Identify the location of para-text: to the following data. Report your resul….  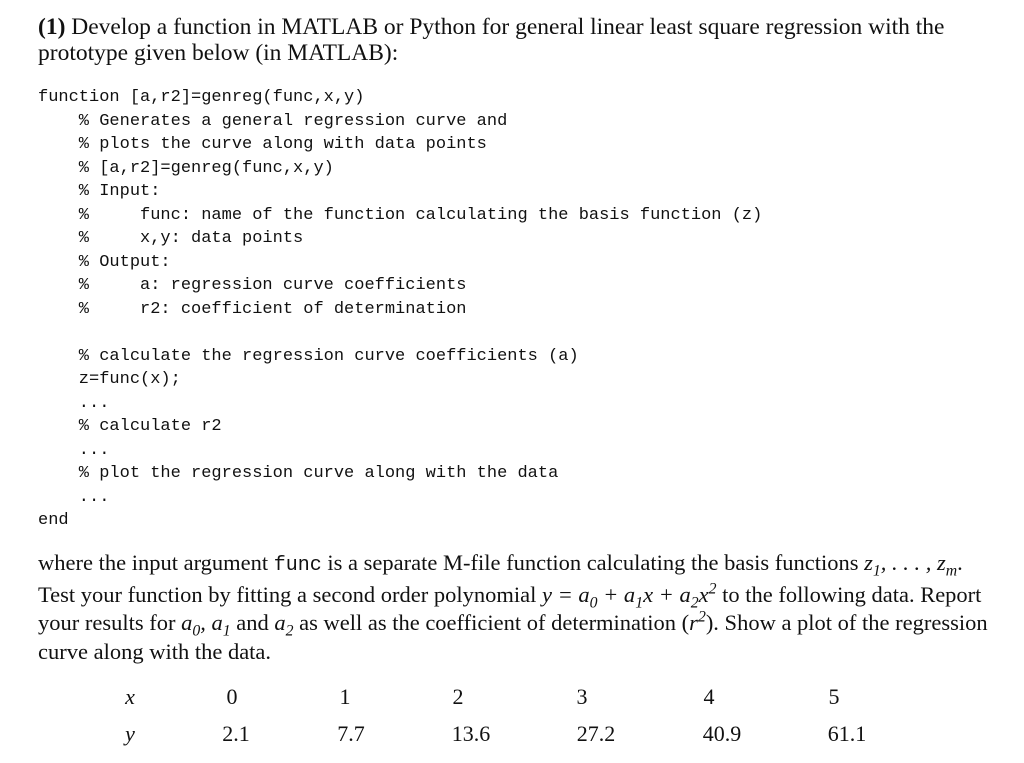
(510, 608).